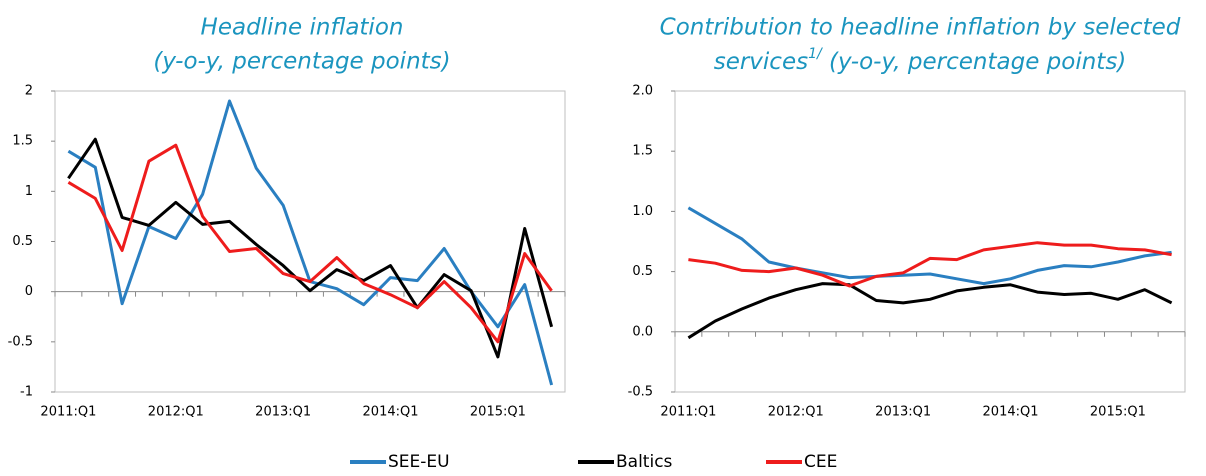 This screenshot has height=476, width=1206. I want to click on chart-title-line: services1/ (y-o-y, percentage points), so click(920, 60).